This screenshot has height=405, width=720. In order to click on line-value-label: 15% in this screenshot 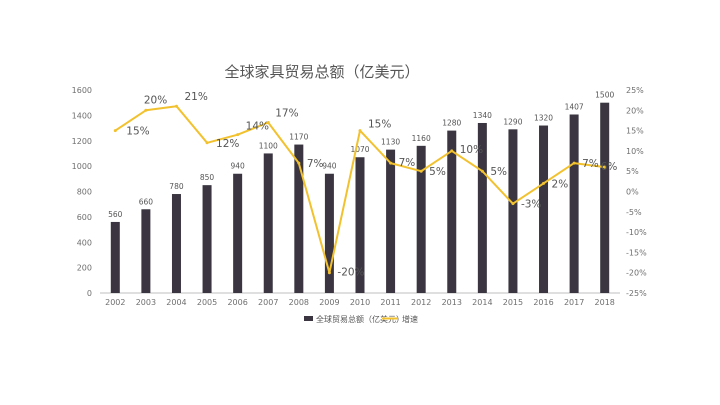, I will do `click(379, 125)`.